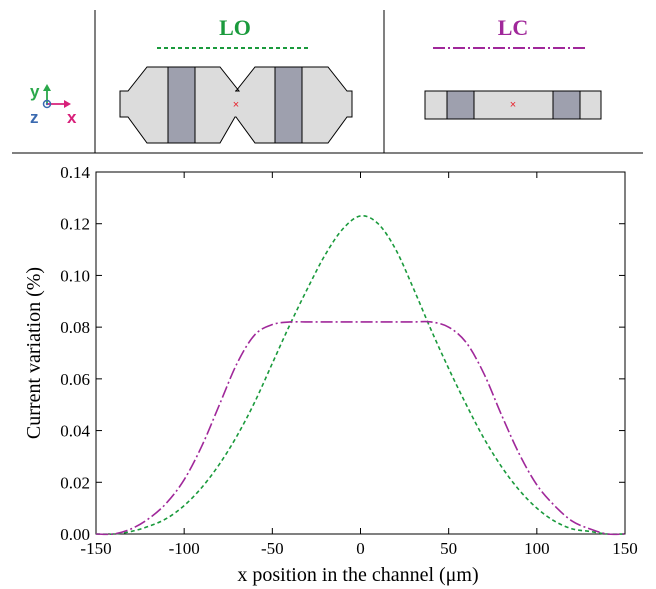 The image size is (656, 589). What do you see at coordinates (67, 104) in the screenshot?
I see `x-axis-arrowhead` at bounding box center [67, 104].